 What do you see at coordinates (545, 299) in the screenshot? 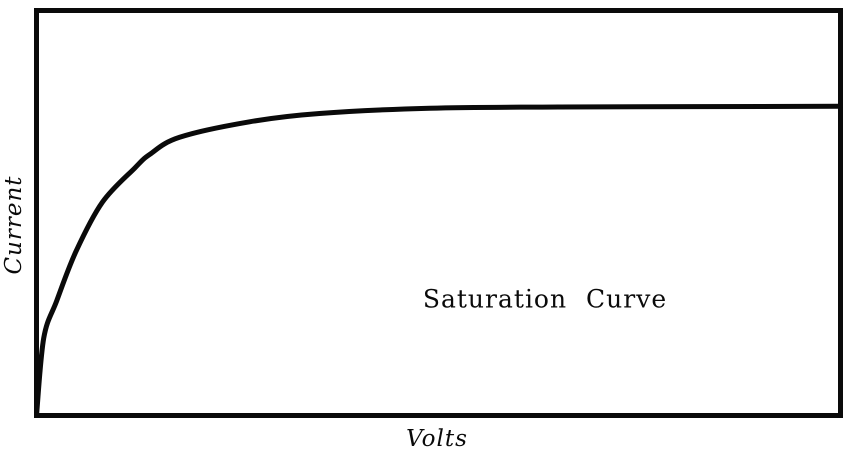
I see `curve-annotation: Saturation Curve` at bounding box center [545, 299].